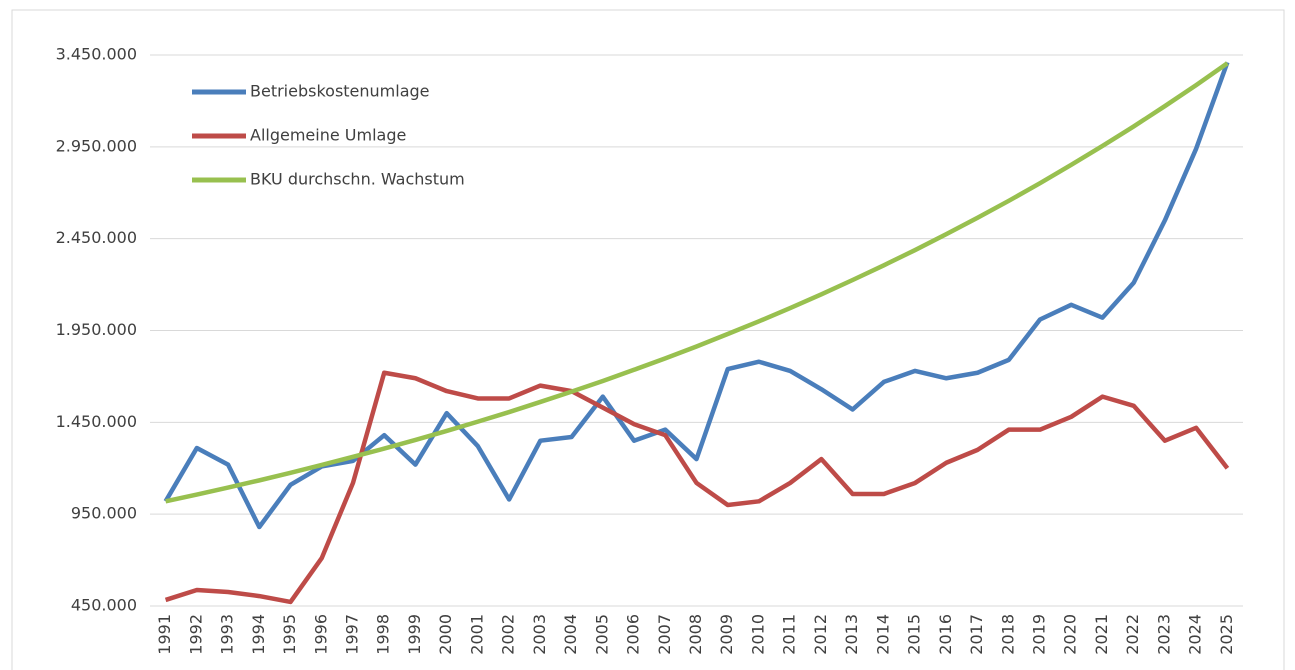  What do you see at coordinates (976, 634) in the screenshot?
I see `x-tick-label: 2017` at bounding box center [976, 634].